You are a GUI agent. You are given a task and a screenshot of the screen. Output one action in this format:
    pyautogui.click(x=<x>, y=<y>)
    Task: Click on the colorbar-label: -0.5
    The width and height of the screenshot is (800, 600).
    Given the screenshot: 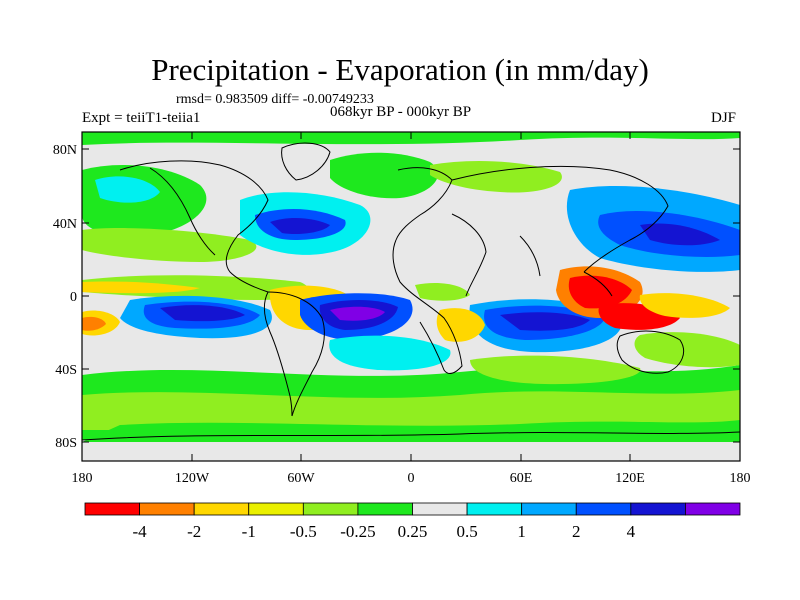 What is the action you would take?
    pyautogui.click(x=303, y=531)
    